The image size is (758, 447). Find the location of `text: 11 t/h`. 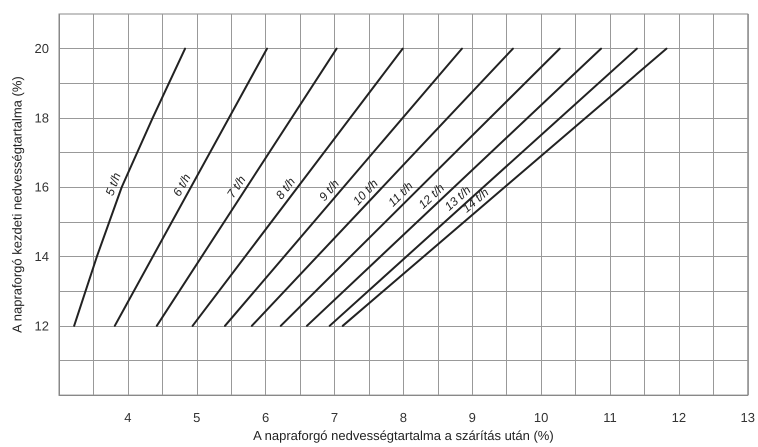

text: 11 t/h is located at coordinates (400, 194).